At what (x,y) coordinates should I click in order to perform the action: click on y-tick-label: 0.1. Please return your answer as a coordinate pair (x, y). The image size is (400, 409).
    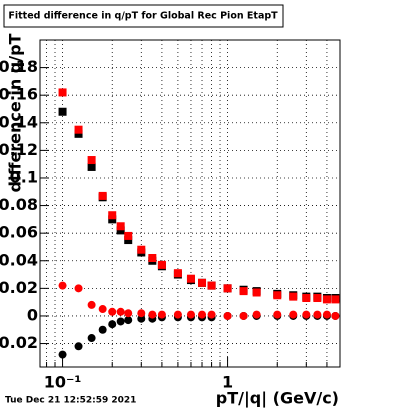
    Looking at the image, I should click on (24, 176).